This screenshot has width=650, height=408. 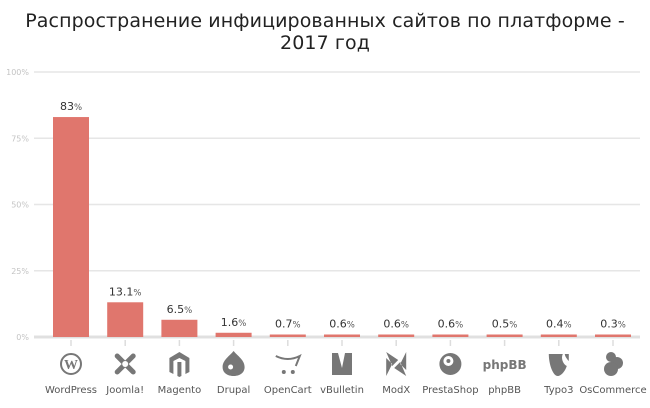 What do you see at coordinates (450, 390) in the screenshot?
I see `x-tick-label: PrestaShop` at bounding box center [450, 390].